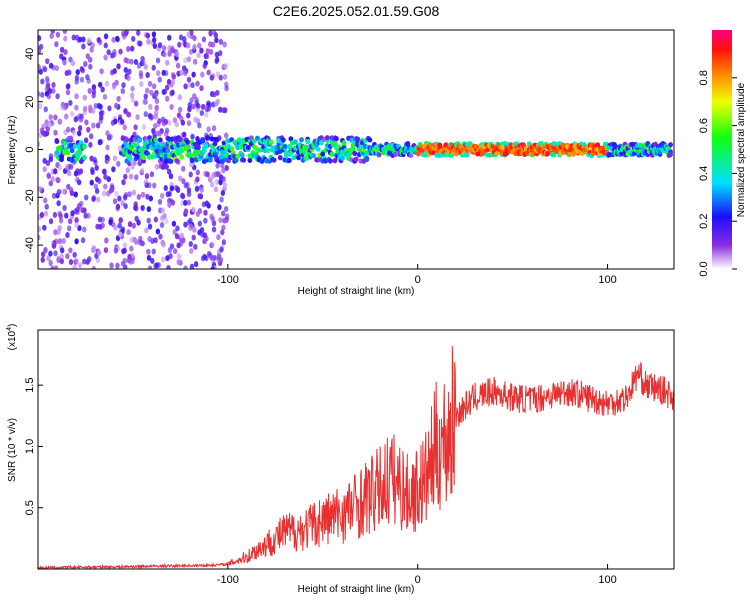 Image resolution: width=750 pixels, height=600 pixels. What do you see at coordinates (12, 450) in the screenshot?
I see `snr-y-axis-label: SNR (10 * v/v)` at bounding box center [12, 450].